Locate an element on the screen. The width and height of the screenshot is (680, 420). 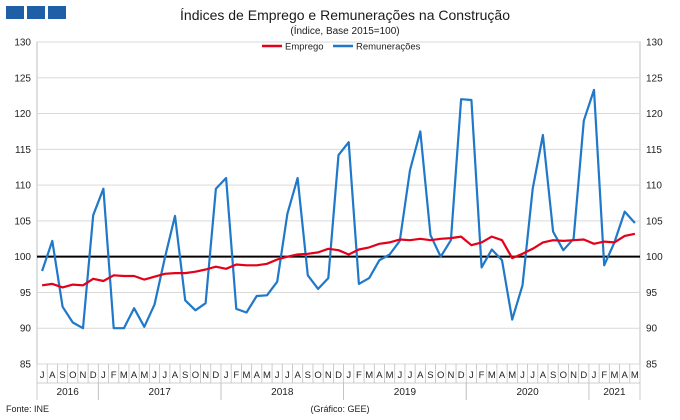
legend-label: Remunerações is located at coordinates (388, 47).